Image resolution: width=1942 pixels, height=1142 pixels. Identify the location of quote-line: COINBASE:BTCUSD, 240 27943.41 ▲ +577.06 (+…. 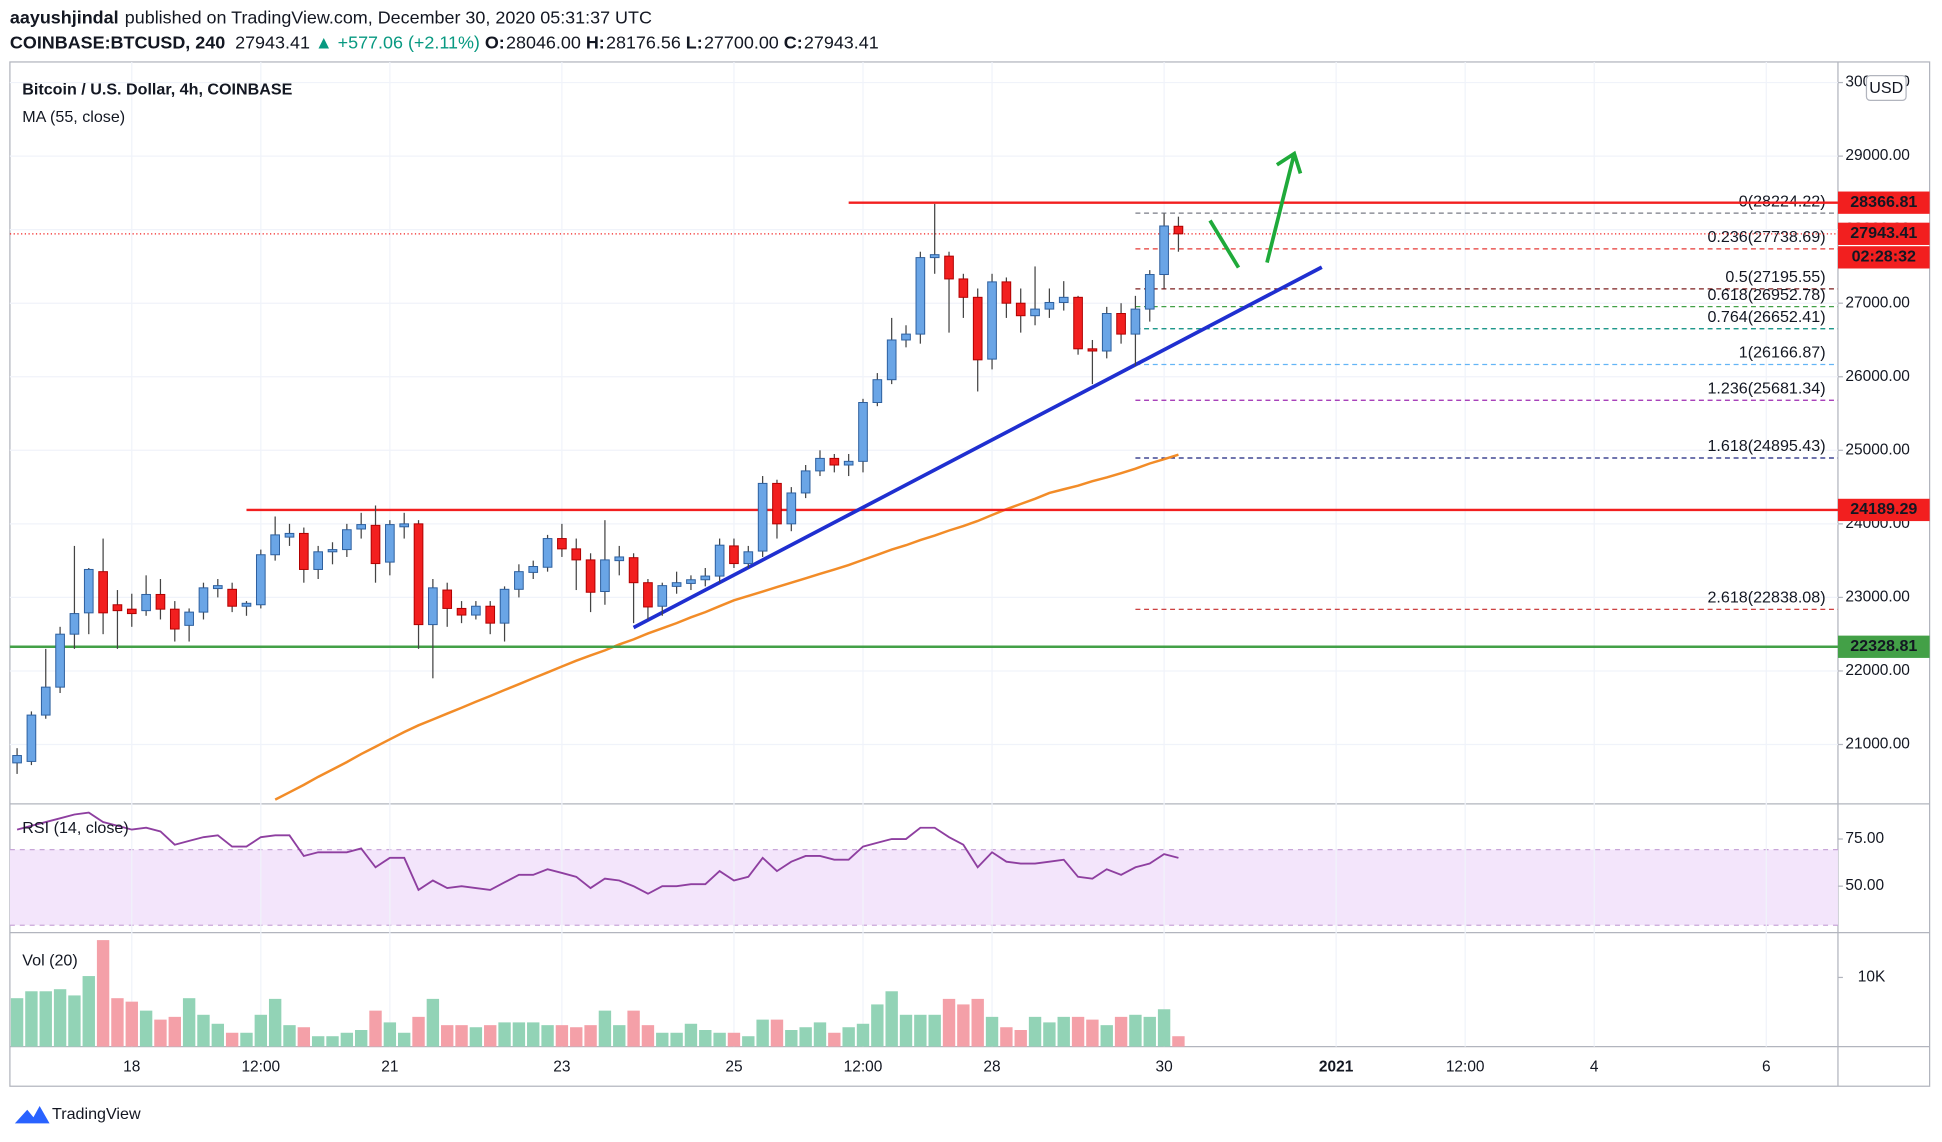
(444, 42).